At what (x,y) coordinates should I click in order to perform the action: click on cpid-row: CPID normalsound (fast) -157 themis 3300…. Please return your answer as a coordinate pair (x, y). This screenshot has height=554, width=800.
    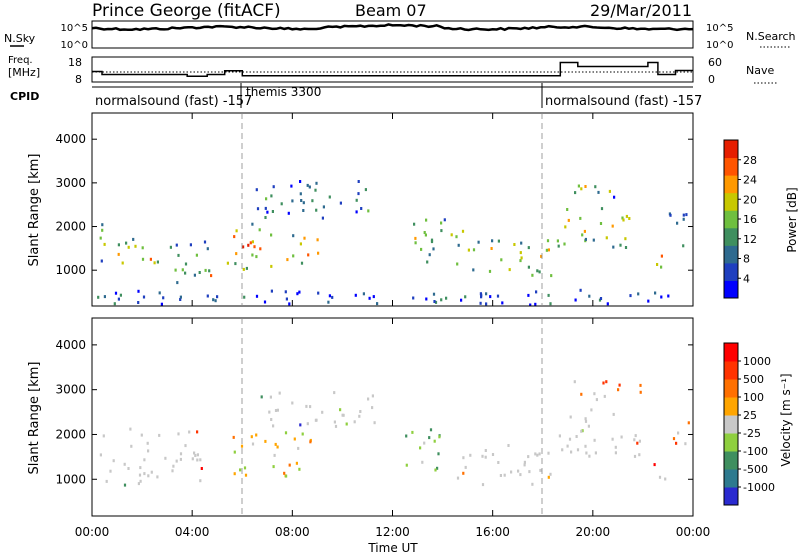
    Looking at the image, I should click on (356, 96).